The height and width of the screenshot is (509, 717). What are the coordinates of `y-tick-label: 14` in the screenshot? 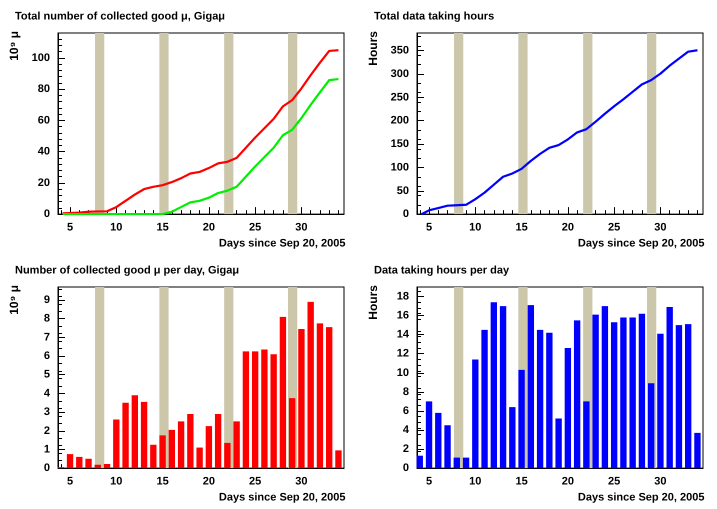 It's located at (403, 334).